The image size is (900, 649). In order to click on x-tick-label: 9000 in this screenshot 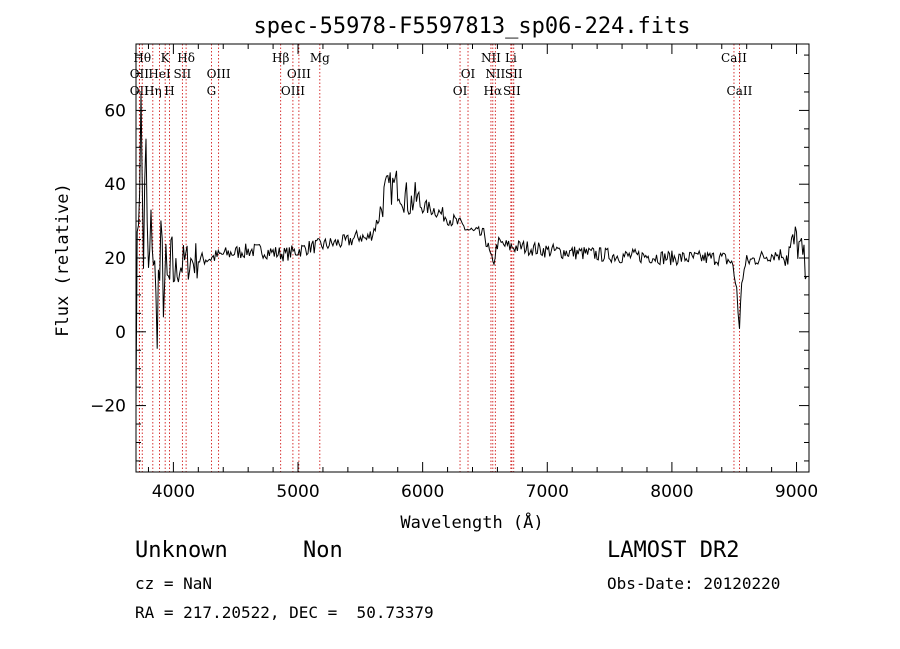, I will do `click(796, 492)`.